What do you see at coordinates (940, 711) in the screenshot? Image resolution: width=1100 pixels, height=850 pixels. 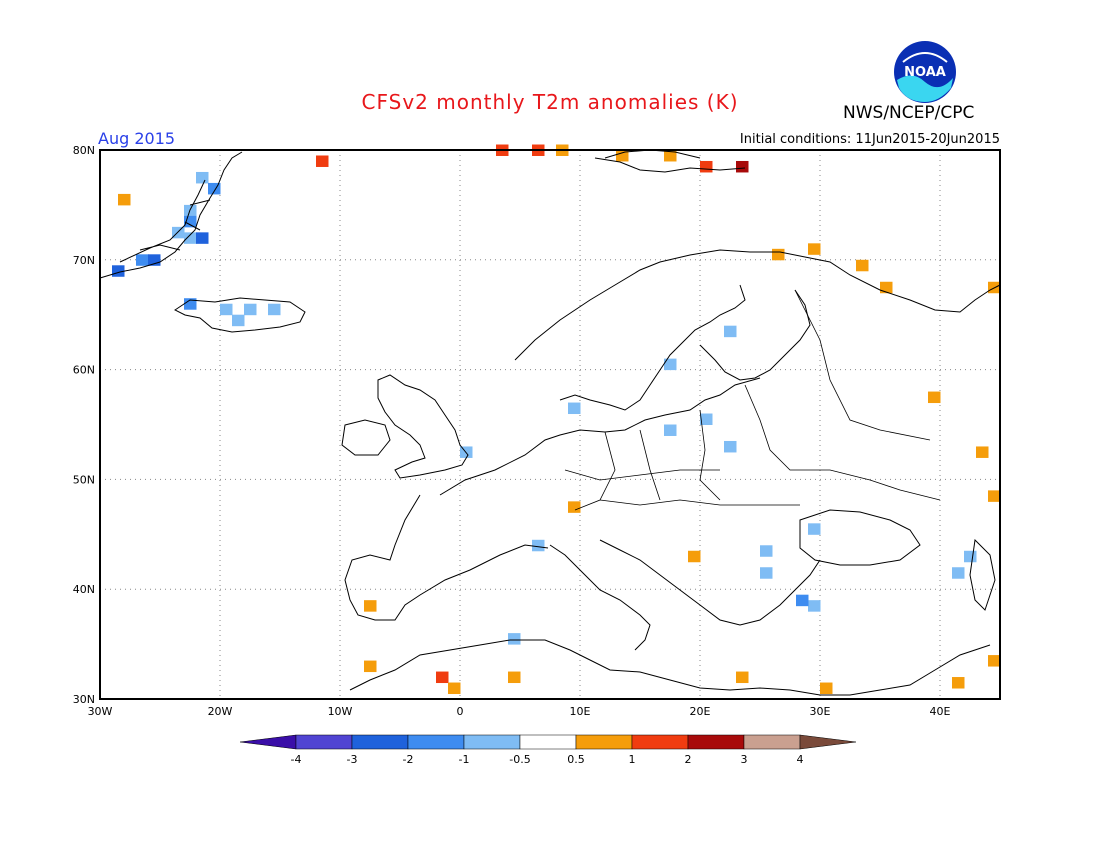 I see `lon-label: 40E` at bounding box center [940, 711].